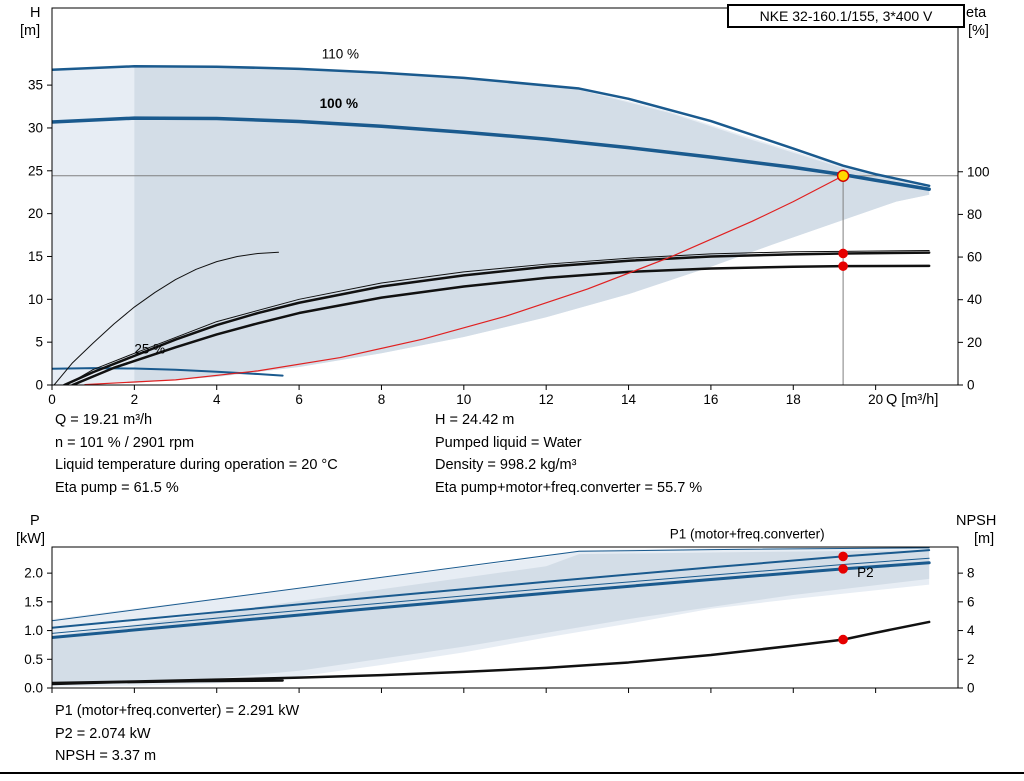 The image size is (1024, 781). I want to click on op-speed-line: n = 101 % / 2901 rpm, so click(125, 442).